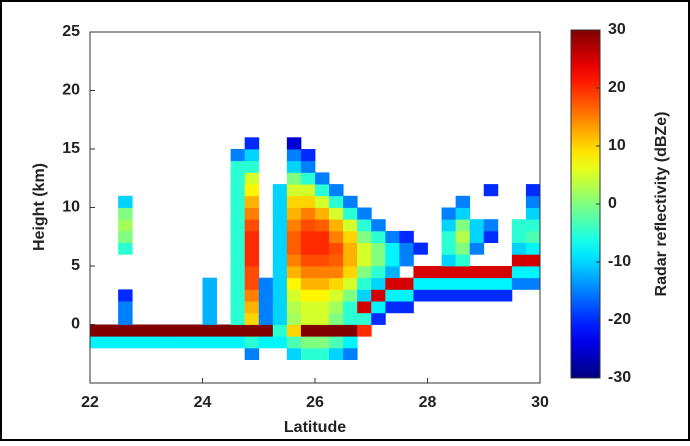  I want to click on y-axis-label: Height (km), so click(39, 207).